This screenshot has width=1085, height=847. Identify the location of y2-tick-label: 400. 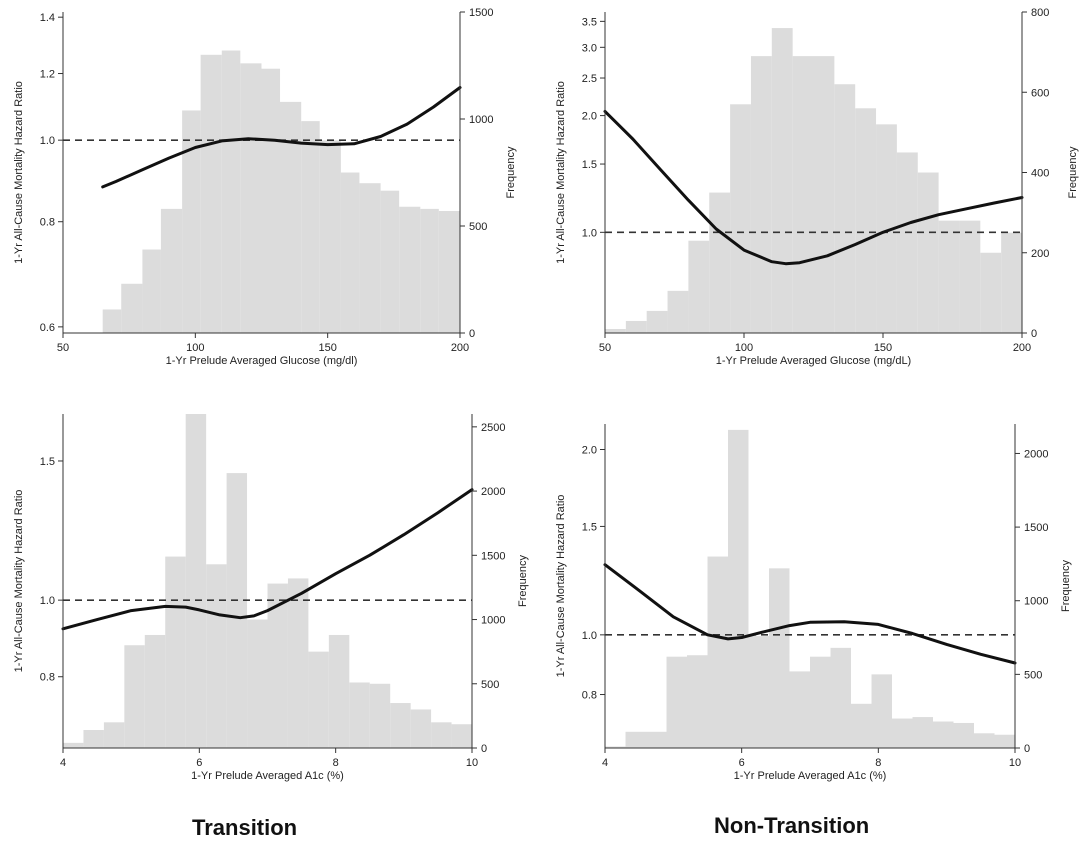
(1040, 174).